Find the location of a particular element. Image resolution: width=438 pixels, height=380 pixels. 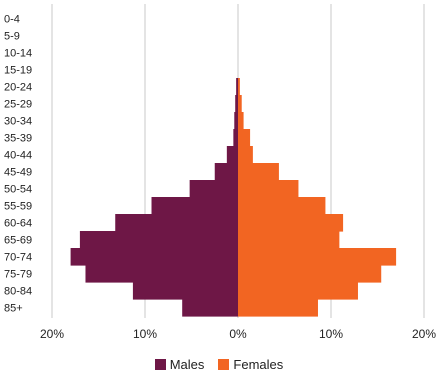

legend-swatch-females is located at coordinates (224, 364).